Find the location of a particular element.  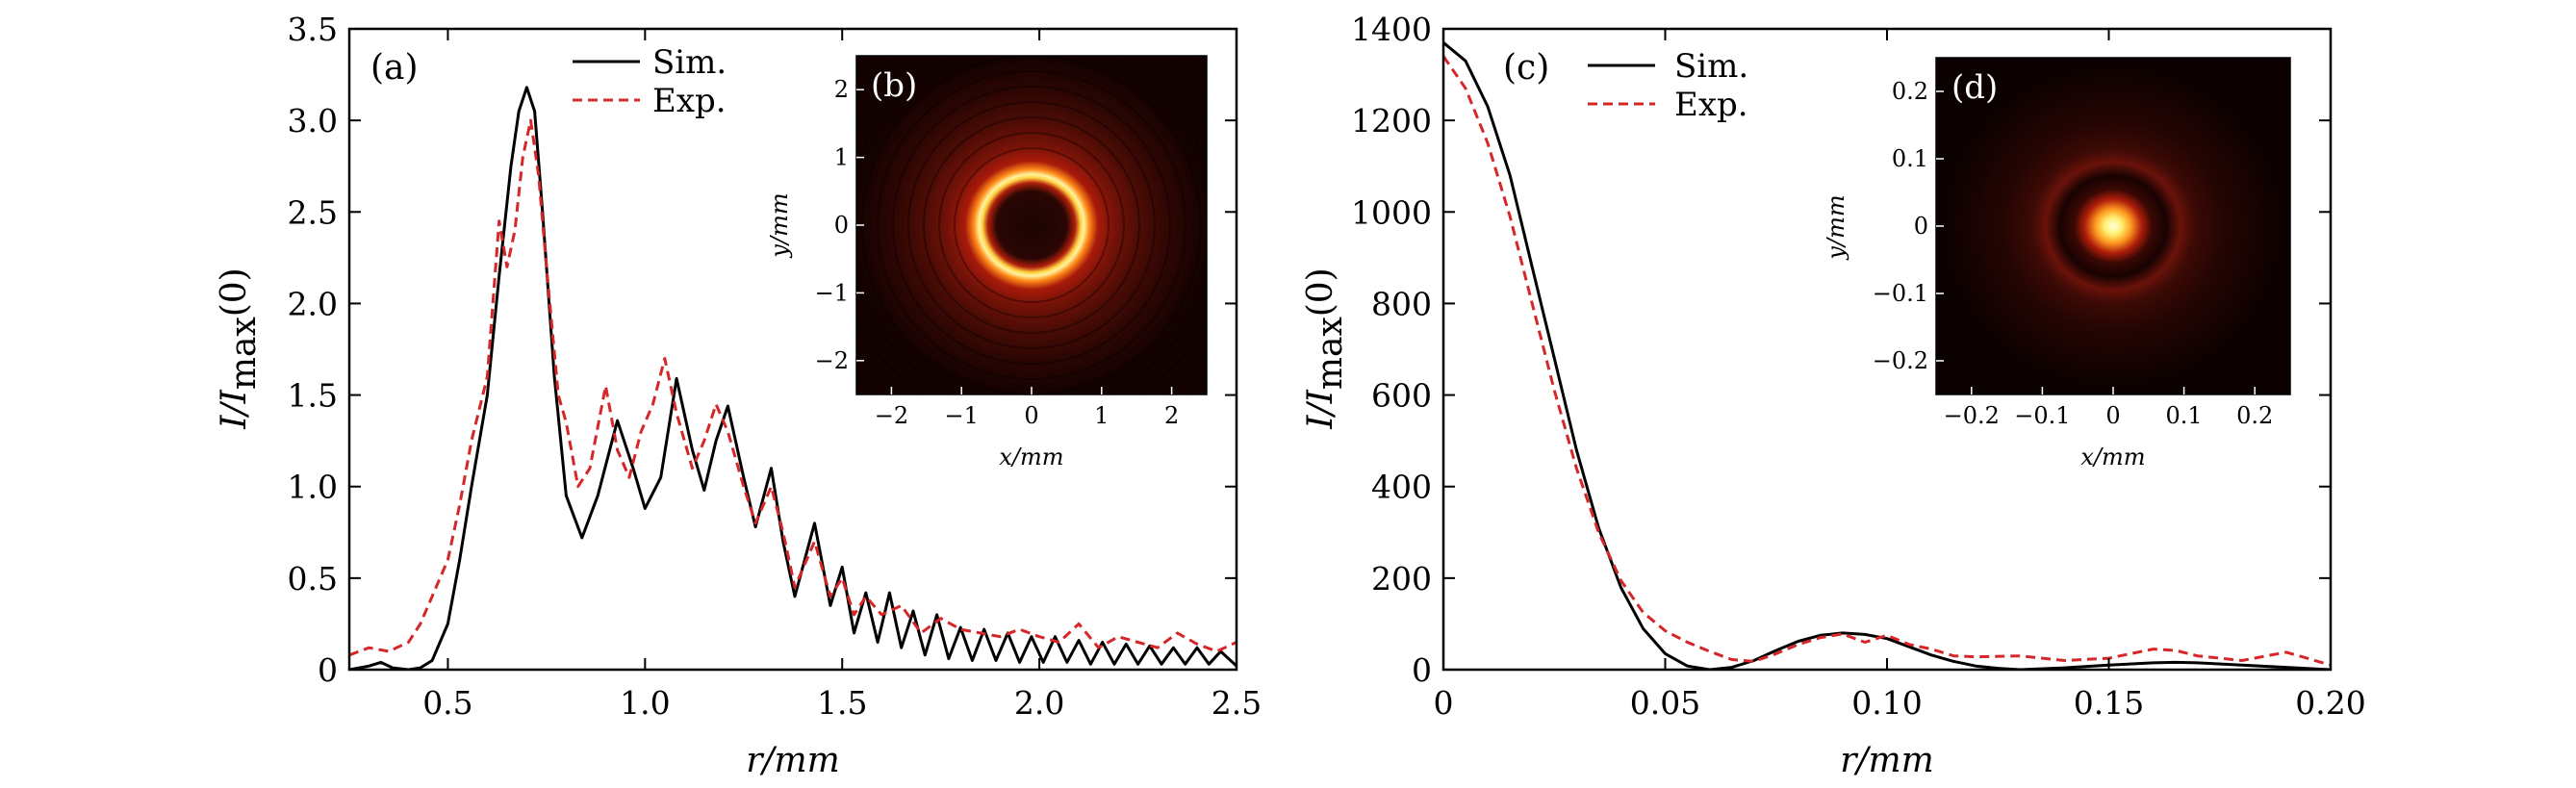

inset-d-y-tick-label: 0.2 is located at coordinates (1910, 92).